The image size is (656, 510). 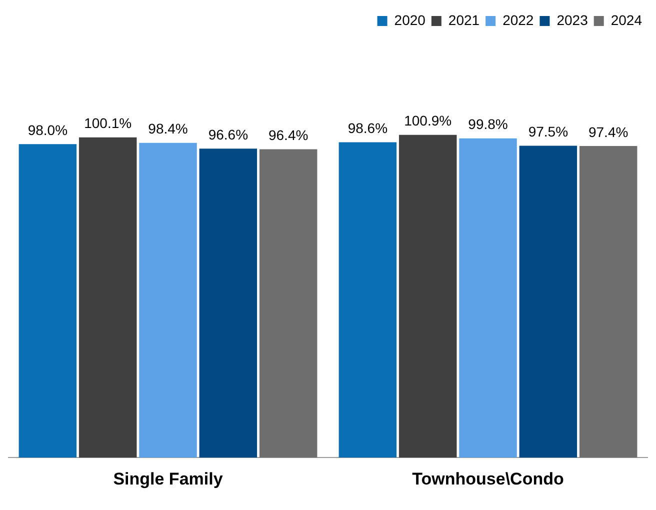 What do you see at coordinates (626, 20) in the screenshot?
I see `legend-label: 2024` at bounding box center [626, 20].